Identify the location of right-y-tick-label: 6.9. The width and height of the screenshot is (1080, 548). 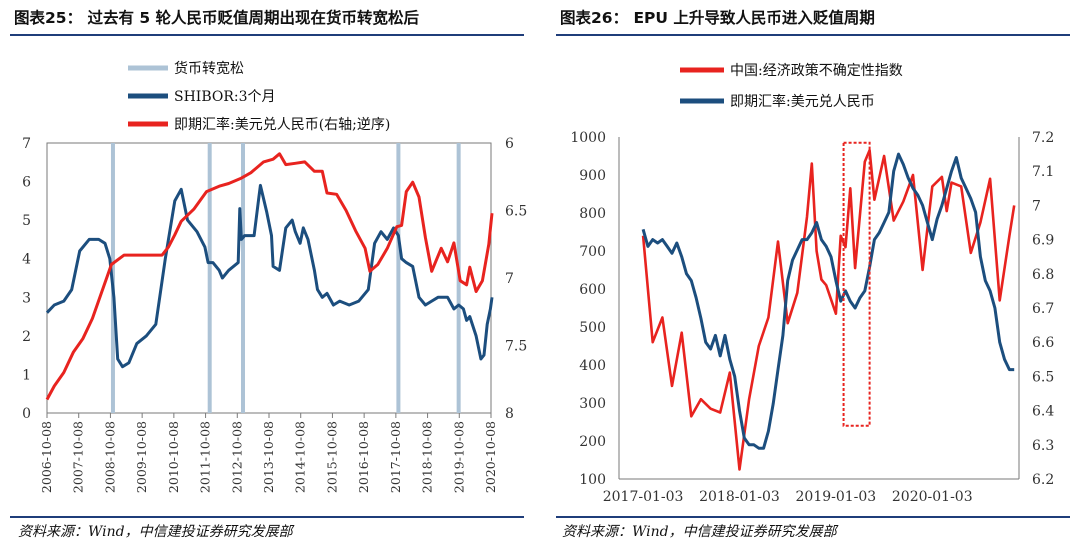
(1043, 241).